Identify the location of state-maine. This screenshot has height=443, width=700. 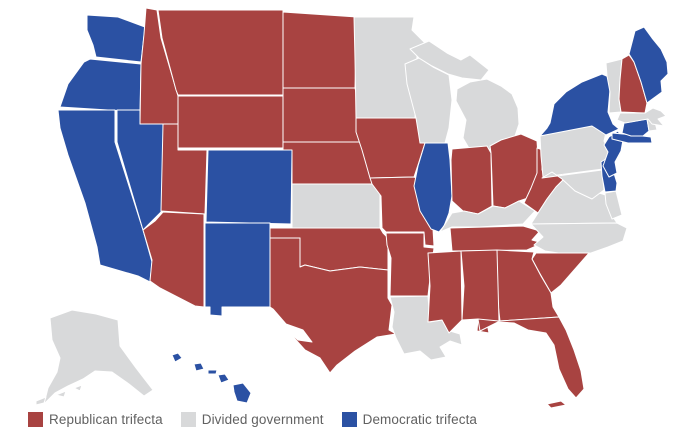
(648, 65).